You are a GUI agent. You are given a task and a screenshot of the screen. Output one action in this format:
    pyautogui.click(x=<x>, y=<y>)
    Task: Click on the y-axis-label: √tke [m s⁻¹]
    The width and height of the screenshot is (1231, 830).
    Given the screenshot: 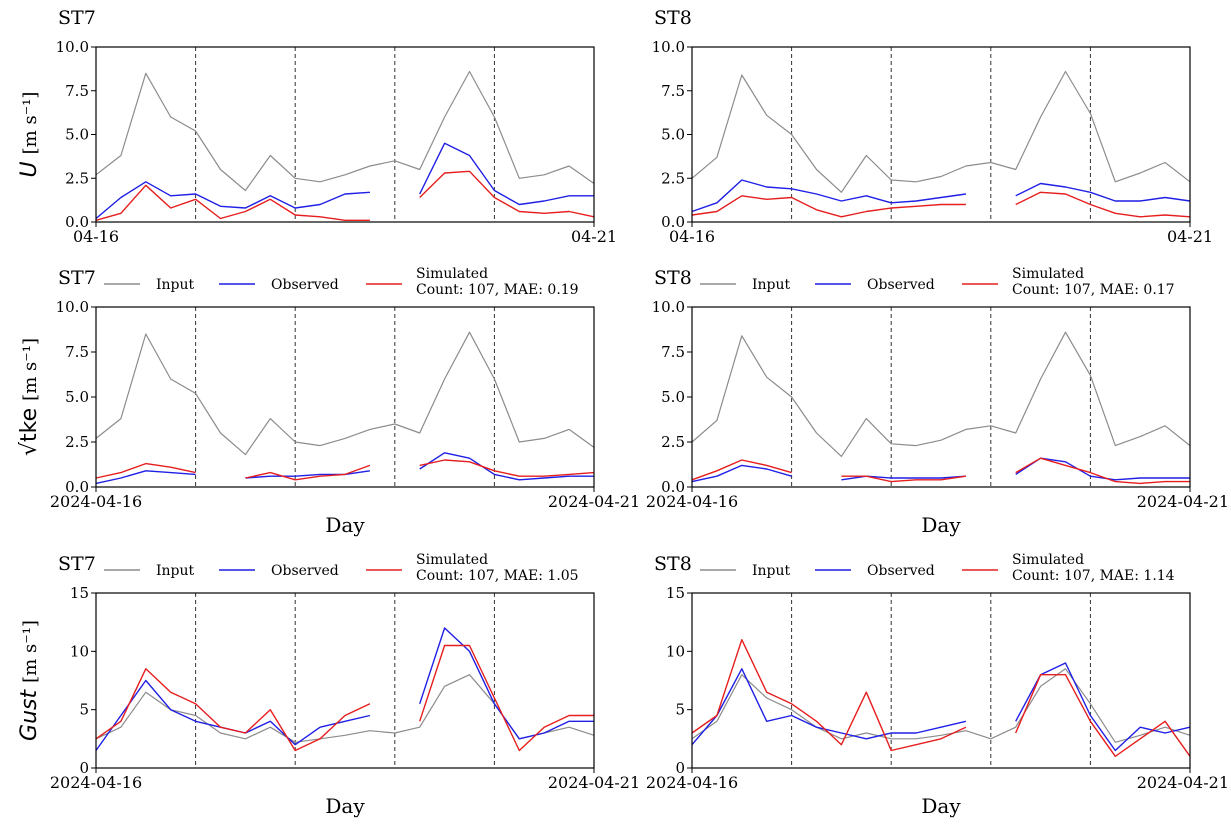 What is the action you would take?
    pyautogui.click(x=29, y=397)
    